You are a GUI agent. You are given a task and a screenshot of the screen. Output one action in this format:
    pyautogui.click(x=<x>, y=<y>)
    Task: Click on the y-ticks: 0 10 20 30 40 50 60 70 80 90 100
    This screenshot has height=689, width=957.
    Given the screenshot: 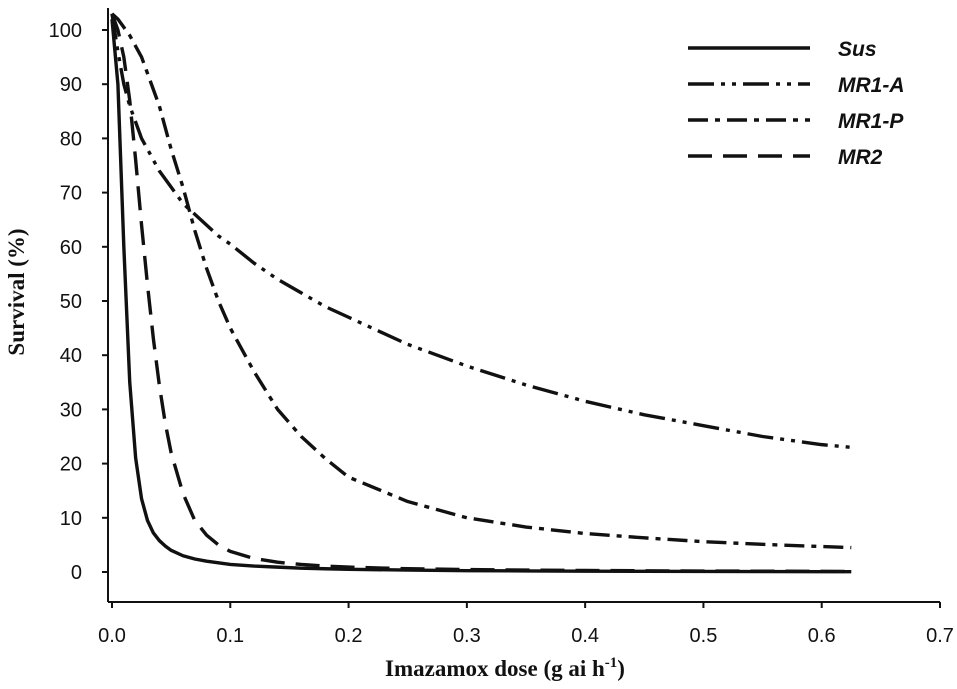 What is the action you would take?
    pyautogui.click(x=78, y=302)
    